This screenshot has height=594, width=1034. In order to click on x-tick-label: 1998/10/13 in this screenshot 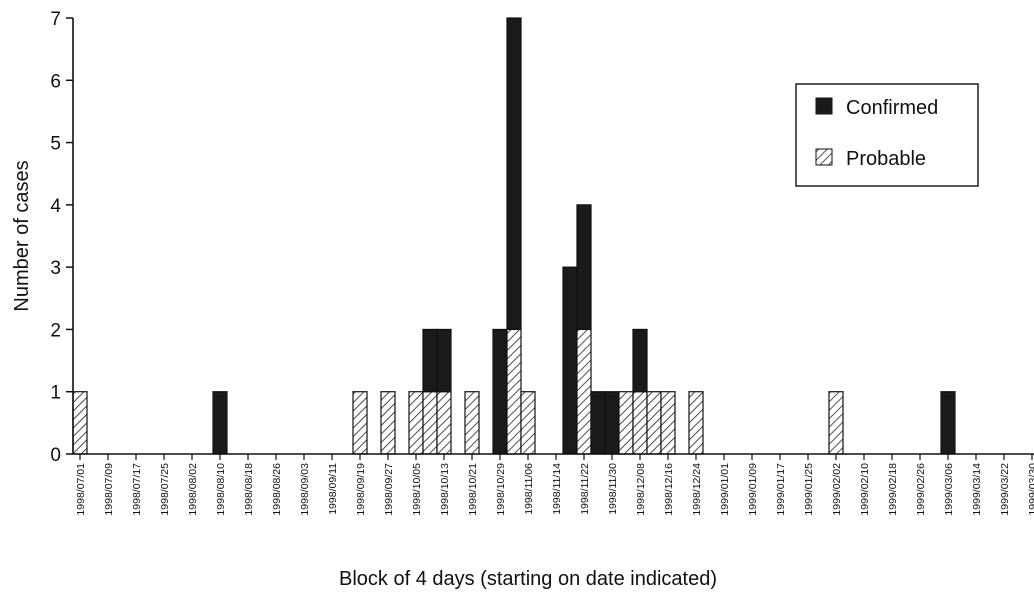, I will do `click(445, 489)`.